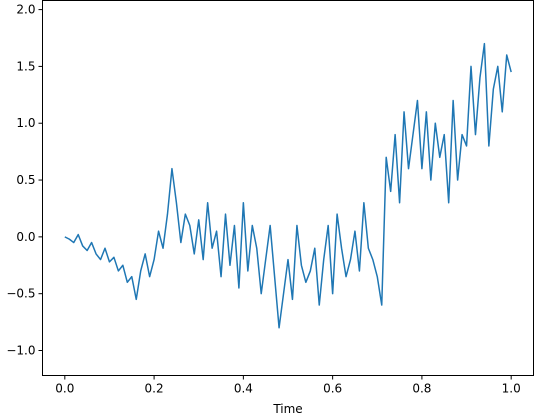  I want to click on y-axis: −1.0 −0.5 0.0 0.5 1.0 1.5 2.0, so click(24, 180).